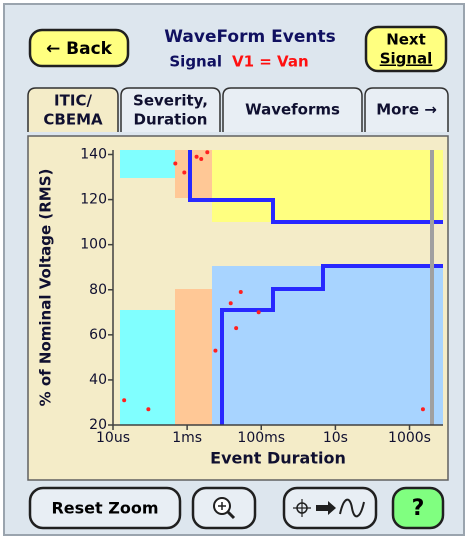 This screenshot has width=468, height=543. What do you see at coordinates (406, 59) in the screenshot?
I see `next-label: Signal` at bounding box center [406, 59].